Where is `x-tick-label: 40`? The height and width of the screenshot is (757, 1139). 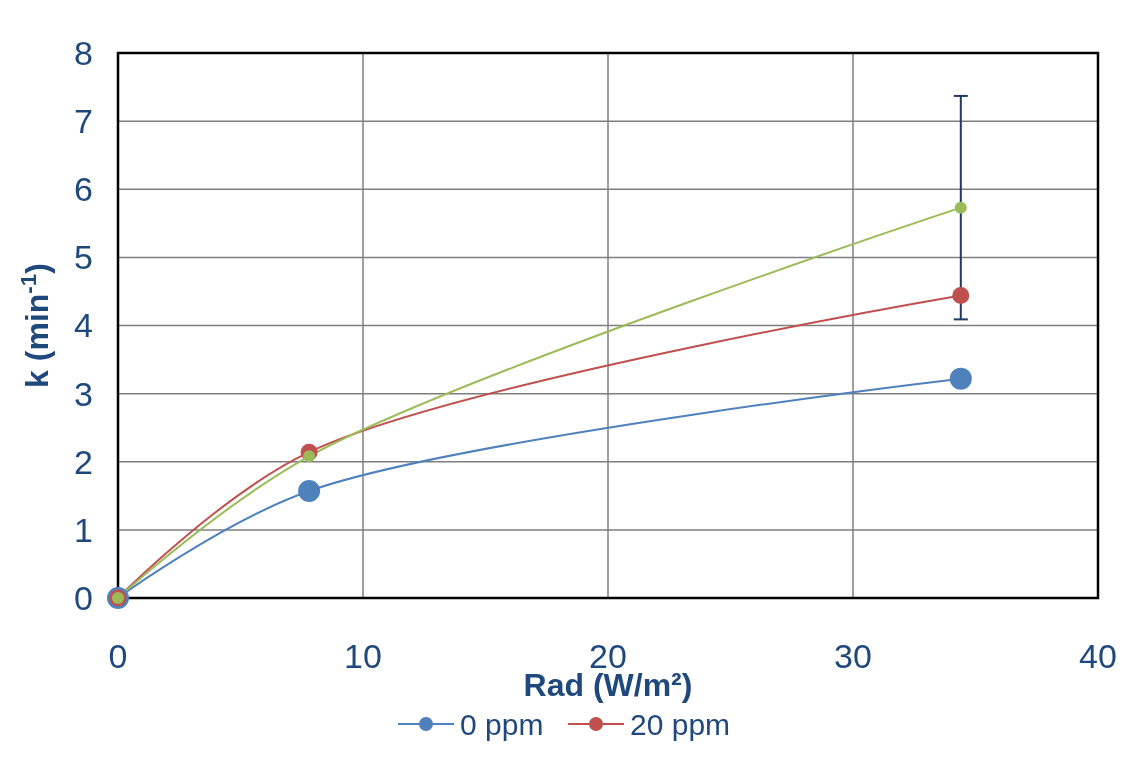
x-tick-label: 40 is located at coordinates (1098, 656).